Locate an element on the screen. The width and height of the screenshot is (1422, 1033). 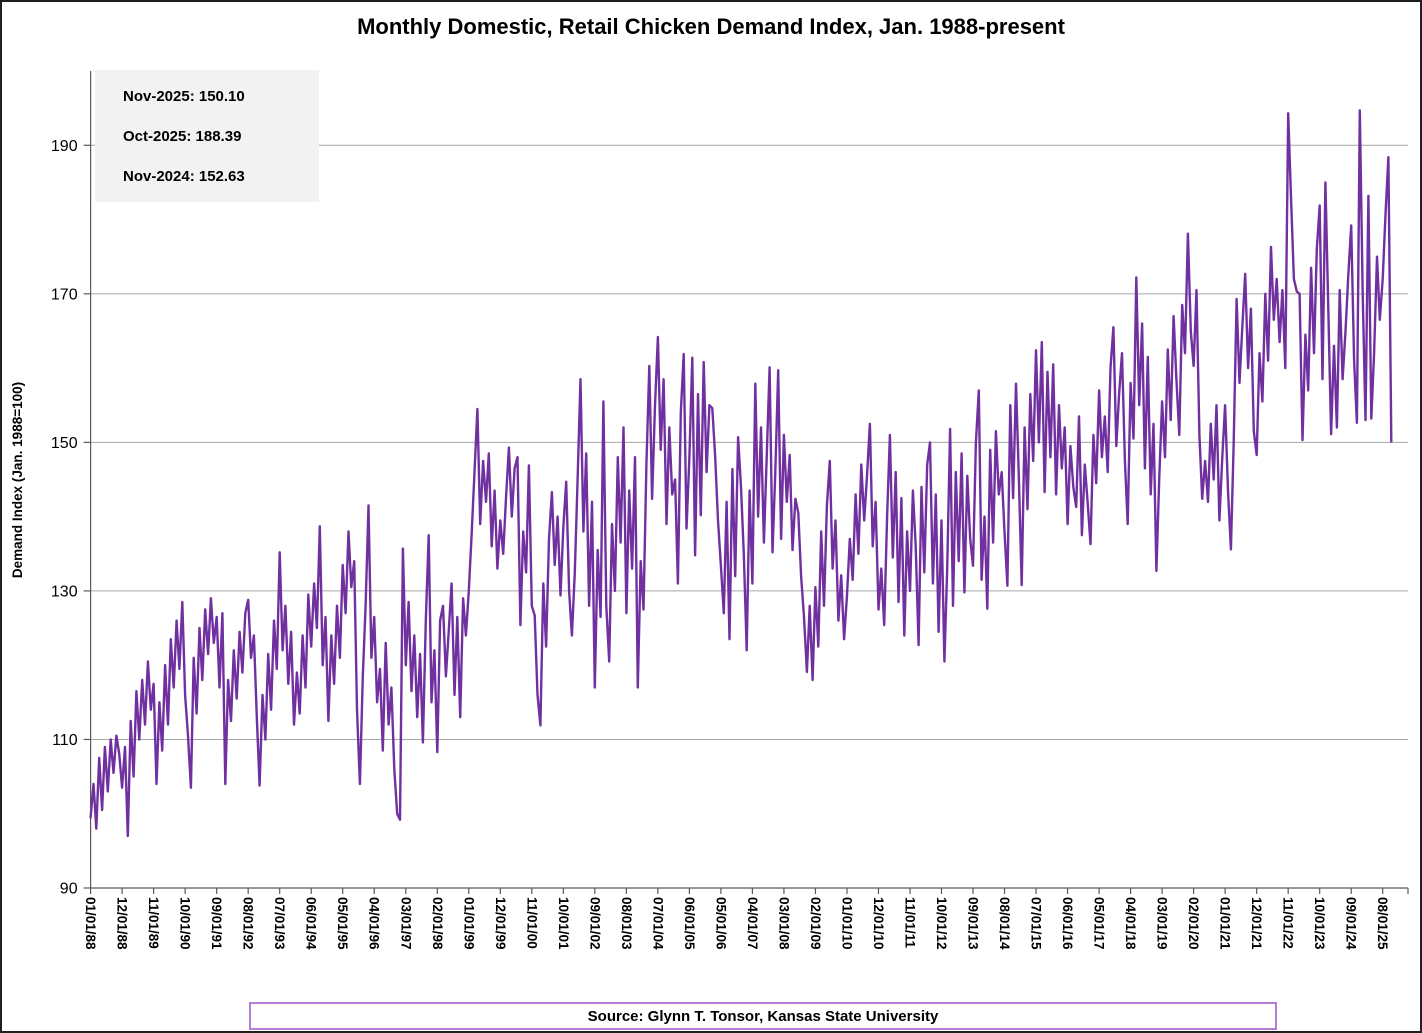
x-tick-label: 02/01/09 is located at coordinates (815, 923).